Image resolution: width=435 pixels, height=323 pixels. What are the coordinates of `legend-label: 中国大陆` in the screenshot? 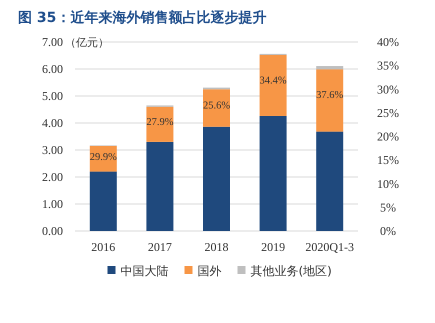 It's located at (144, 271).